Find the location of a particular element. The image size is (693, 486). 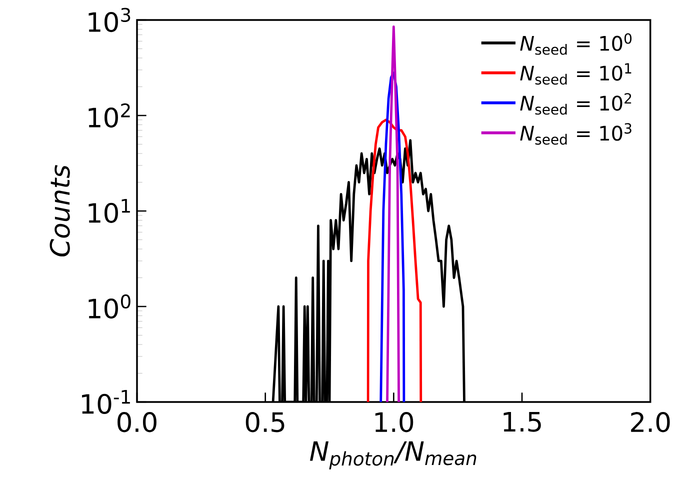

y-tick-label: 10$^{0}$ is located at coordinates (109, 306).